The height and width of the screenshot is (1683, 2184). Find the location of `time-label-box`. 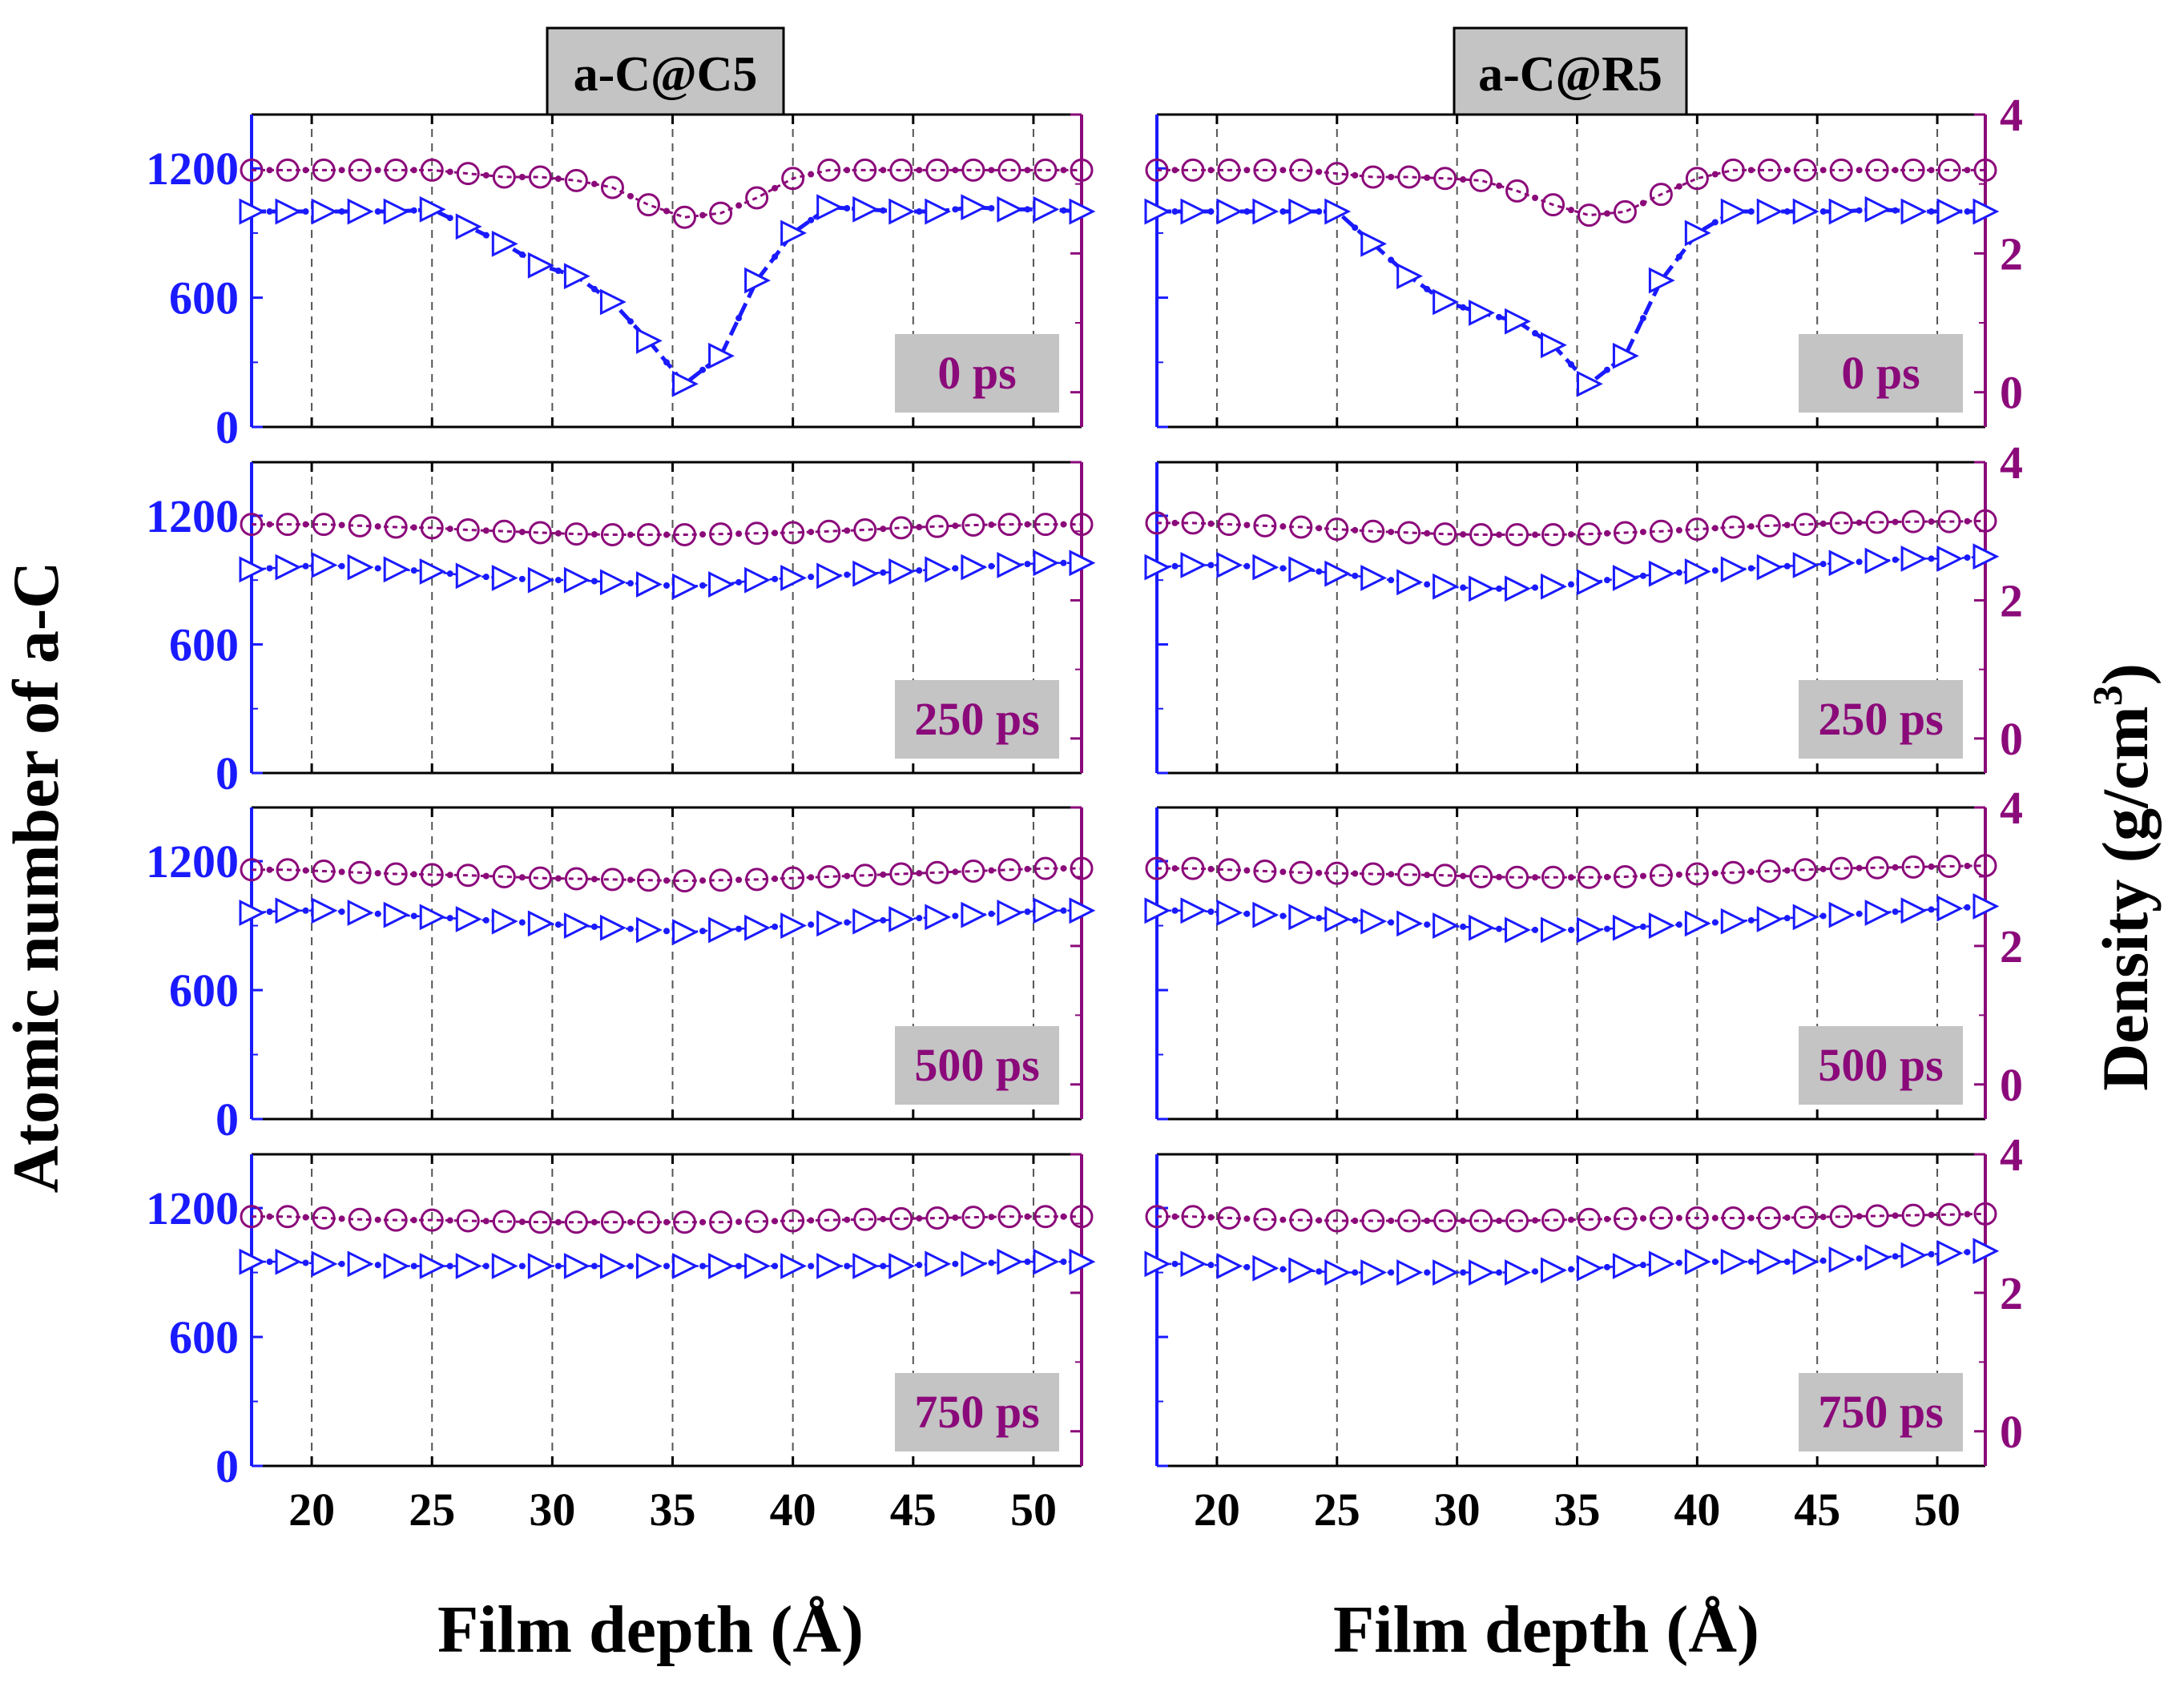

time-label-box is located at coordinates (977, 719).